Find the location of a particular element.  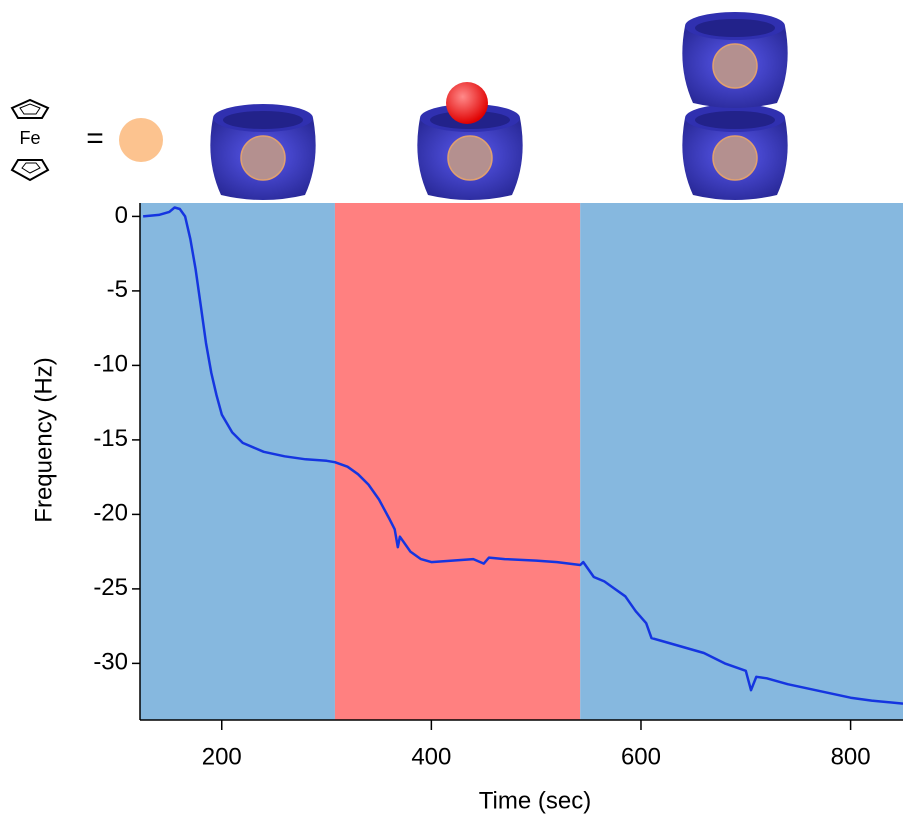

y-tick-label: -10 is located at coordinates (110, 364).